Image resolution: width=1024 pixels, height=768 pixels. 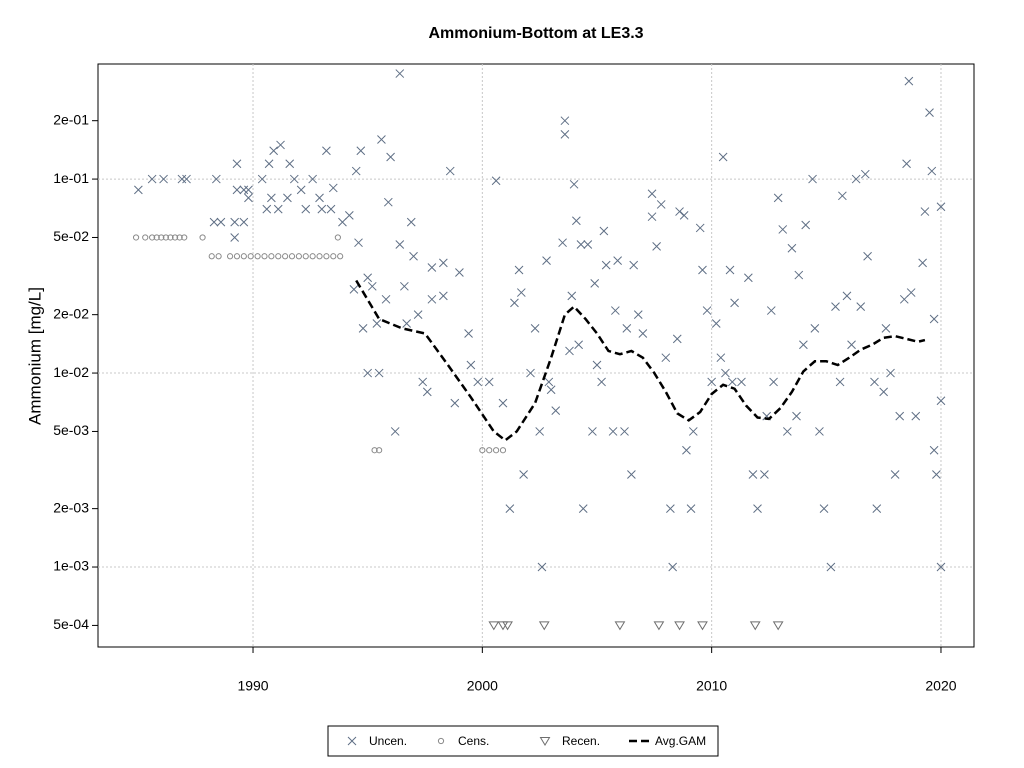 What do you see at coordinates (252, 686) in the screenshot?
I see `x-tick-label: 1990` at bounding box center [252, 686].